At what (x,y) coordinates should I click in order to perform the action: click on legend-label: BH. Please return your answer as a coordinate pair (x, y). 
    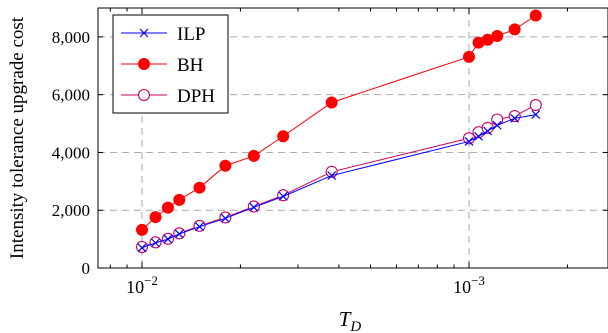
    Looking at the image, I should click on (190, 65).